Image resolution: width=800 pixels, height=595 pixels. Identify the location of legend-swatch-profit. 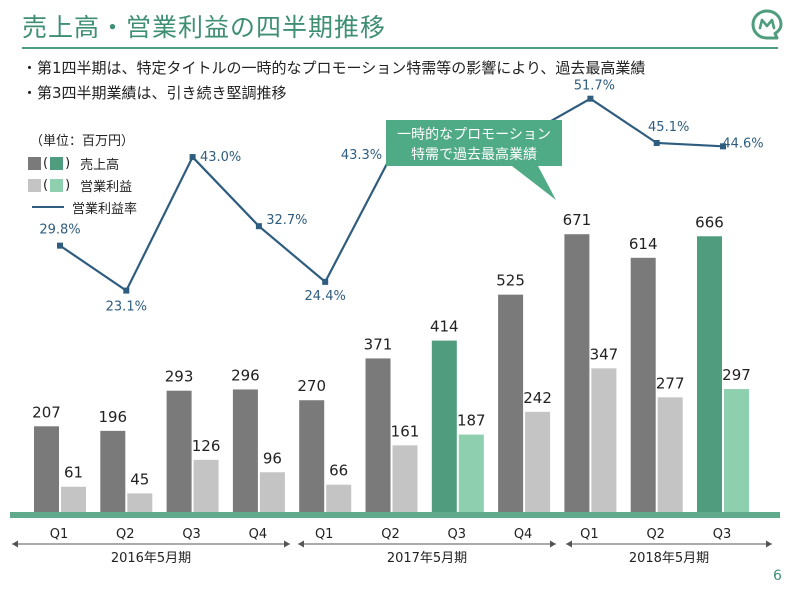
(34, 185).